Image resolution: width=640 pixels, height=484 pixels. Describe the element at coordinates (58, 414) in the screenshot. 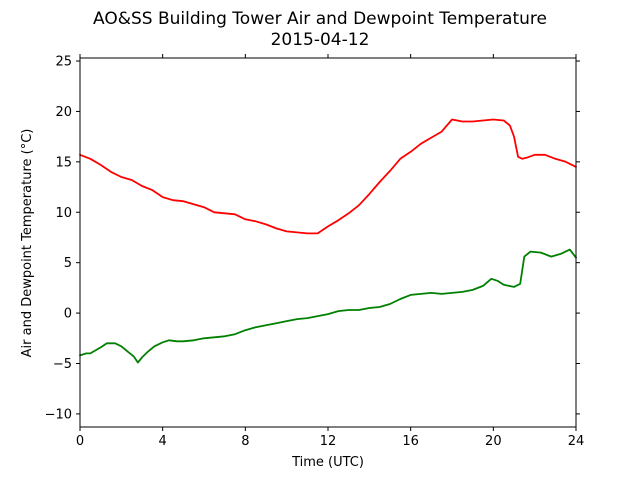

I see `y-tick-label: −10` at that location.